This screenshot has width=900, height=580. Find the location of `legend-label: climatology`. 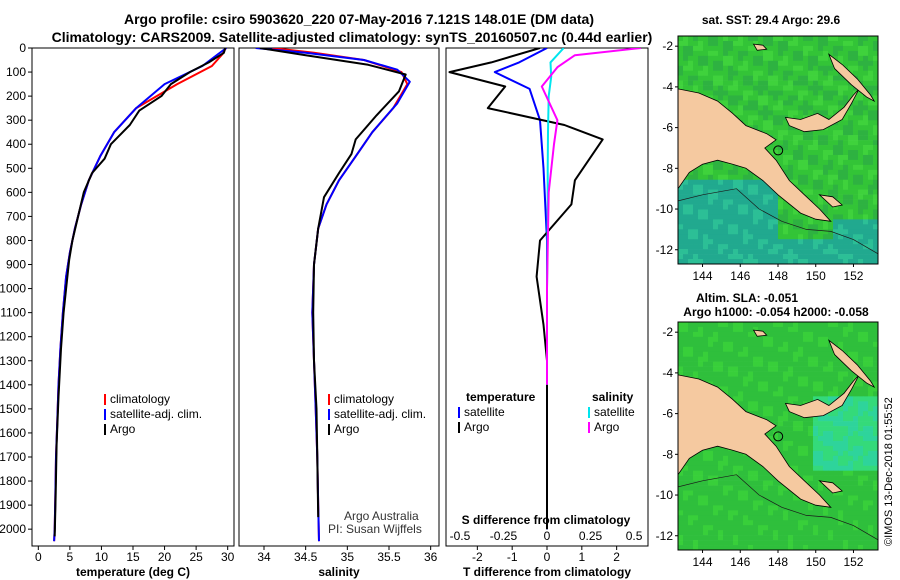

legend-label: climatology is located at coordinates (140, 399).